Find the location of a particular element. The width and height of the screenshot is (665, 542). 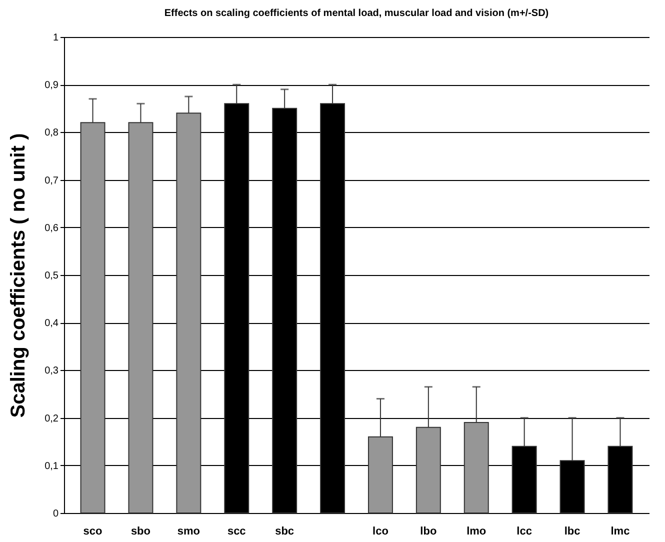

y-tick-label: 0,3 is located at coordinates (51, 371).